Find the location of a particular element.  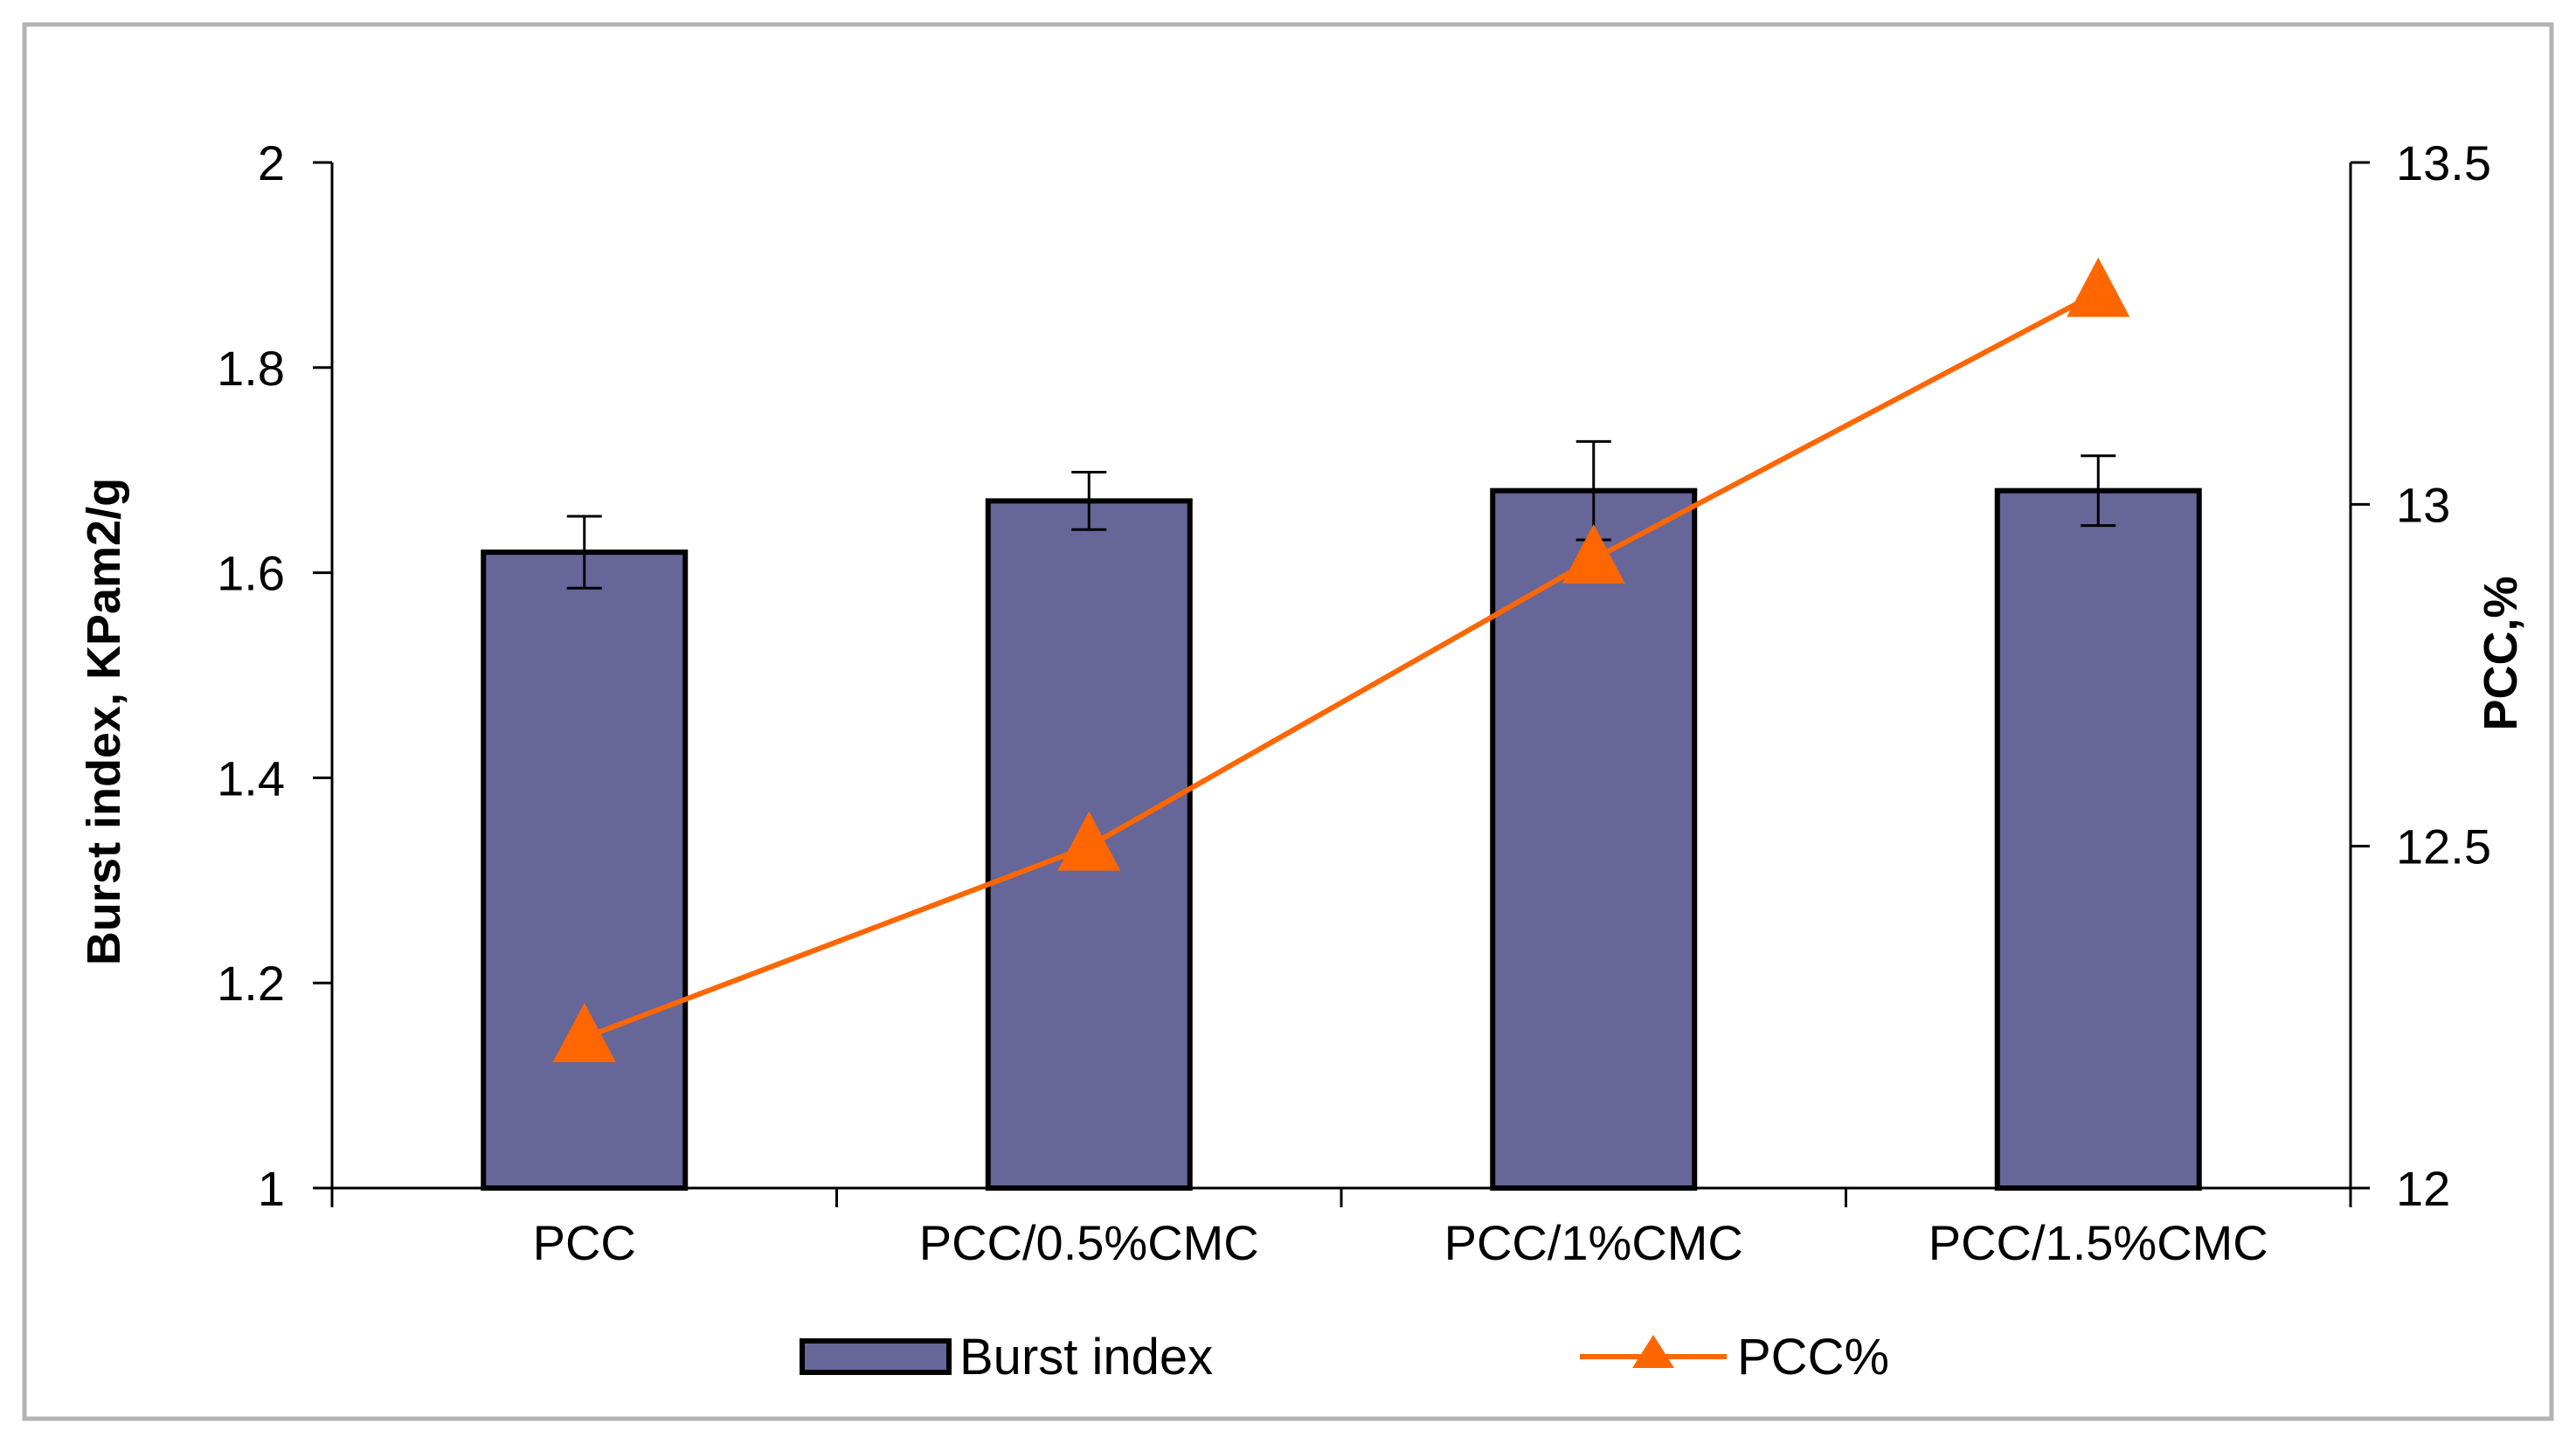

x-tick-label: PCC is located at coordinates (584, 1242).